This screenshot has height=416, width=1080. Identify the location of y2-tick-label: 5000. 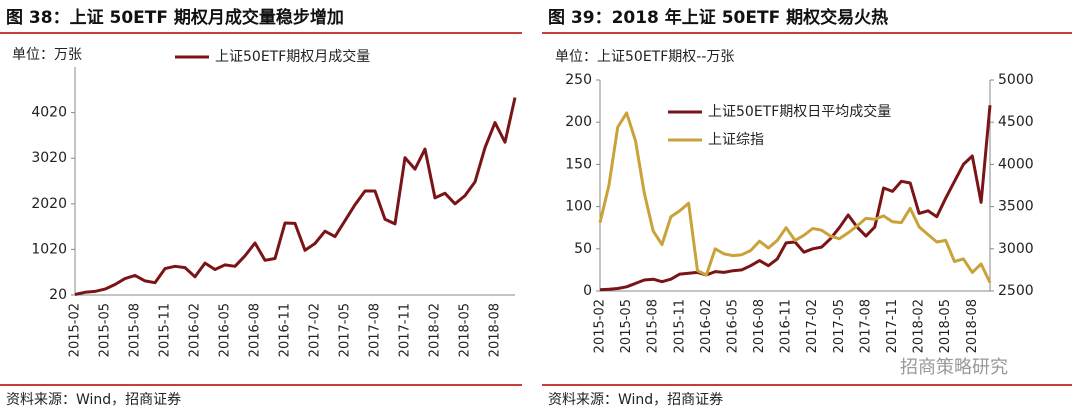
(1016, 80).